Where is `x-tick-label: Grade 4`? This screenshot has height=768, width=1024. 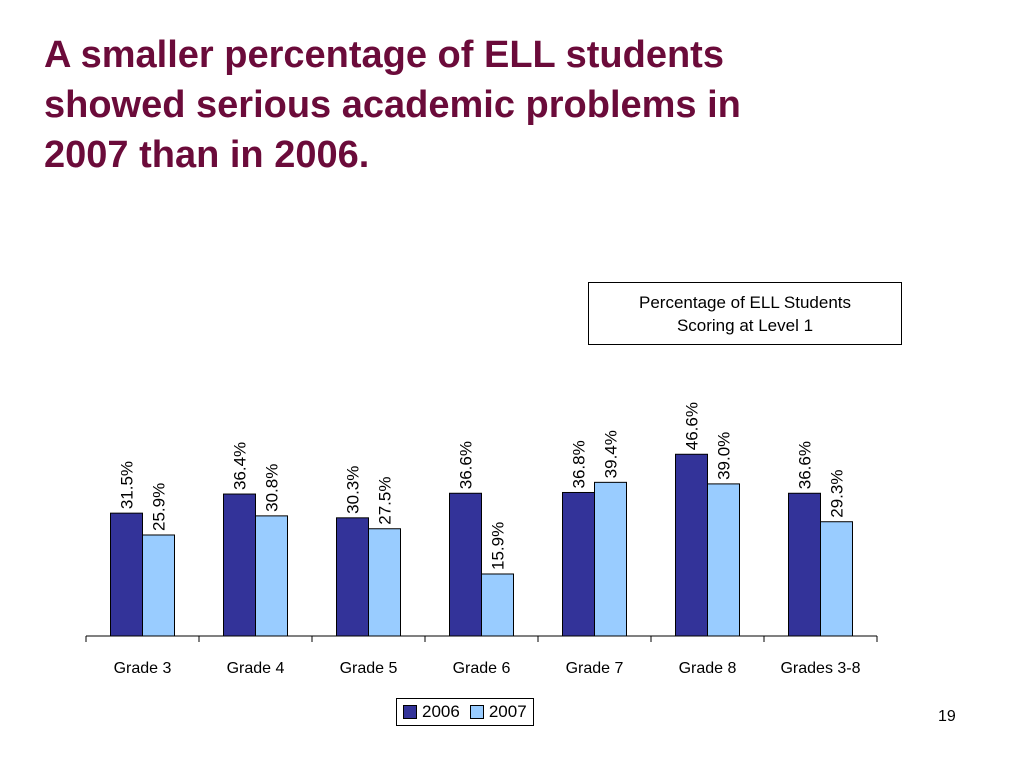
x-tick-label: Grade 4 is located at coordinates (256, 668).